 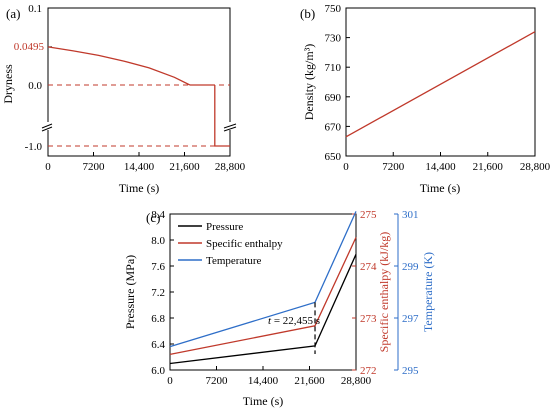 What do you see at coordinates (158, 241) in the screenshot?
I see `y-tick-label-pressure: 8.0` at bounding box center [158, 241].